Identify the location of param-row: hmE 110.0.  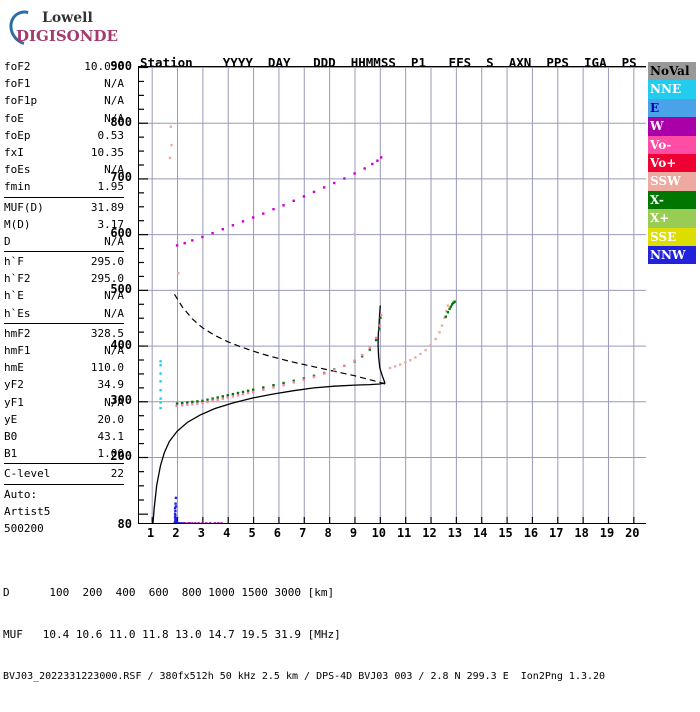
(64, 367).